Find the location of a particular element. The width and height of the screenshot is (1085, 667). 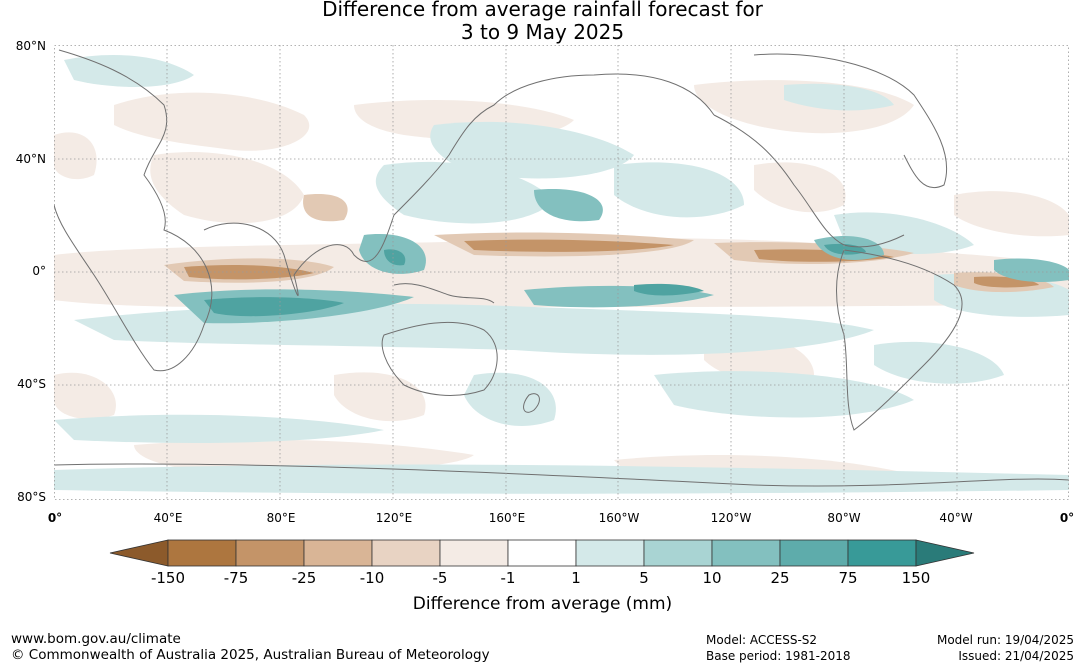

colorbar-tick: -75 is located at coordinates (236, 578).